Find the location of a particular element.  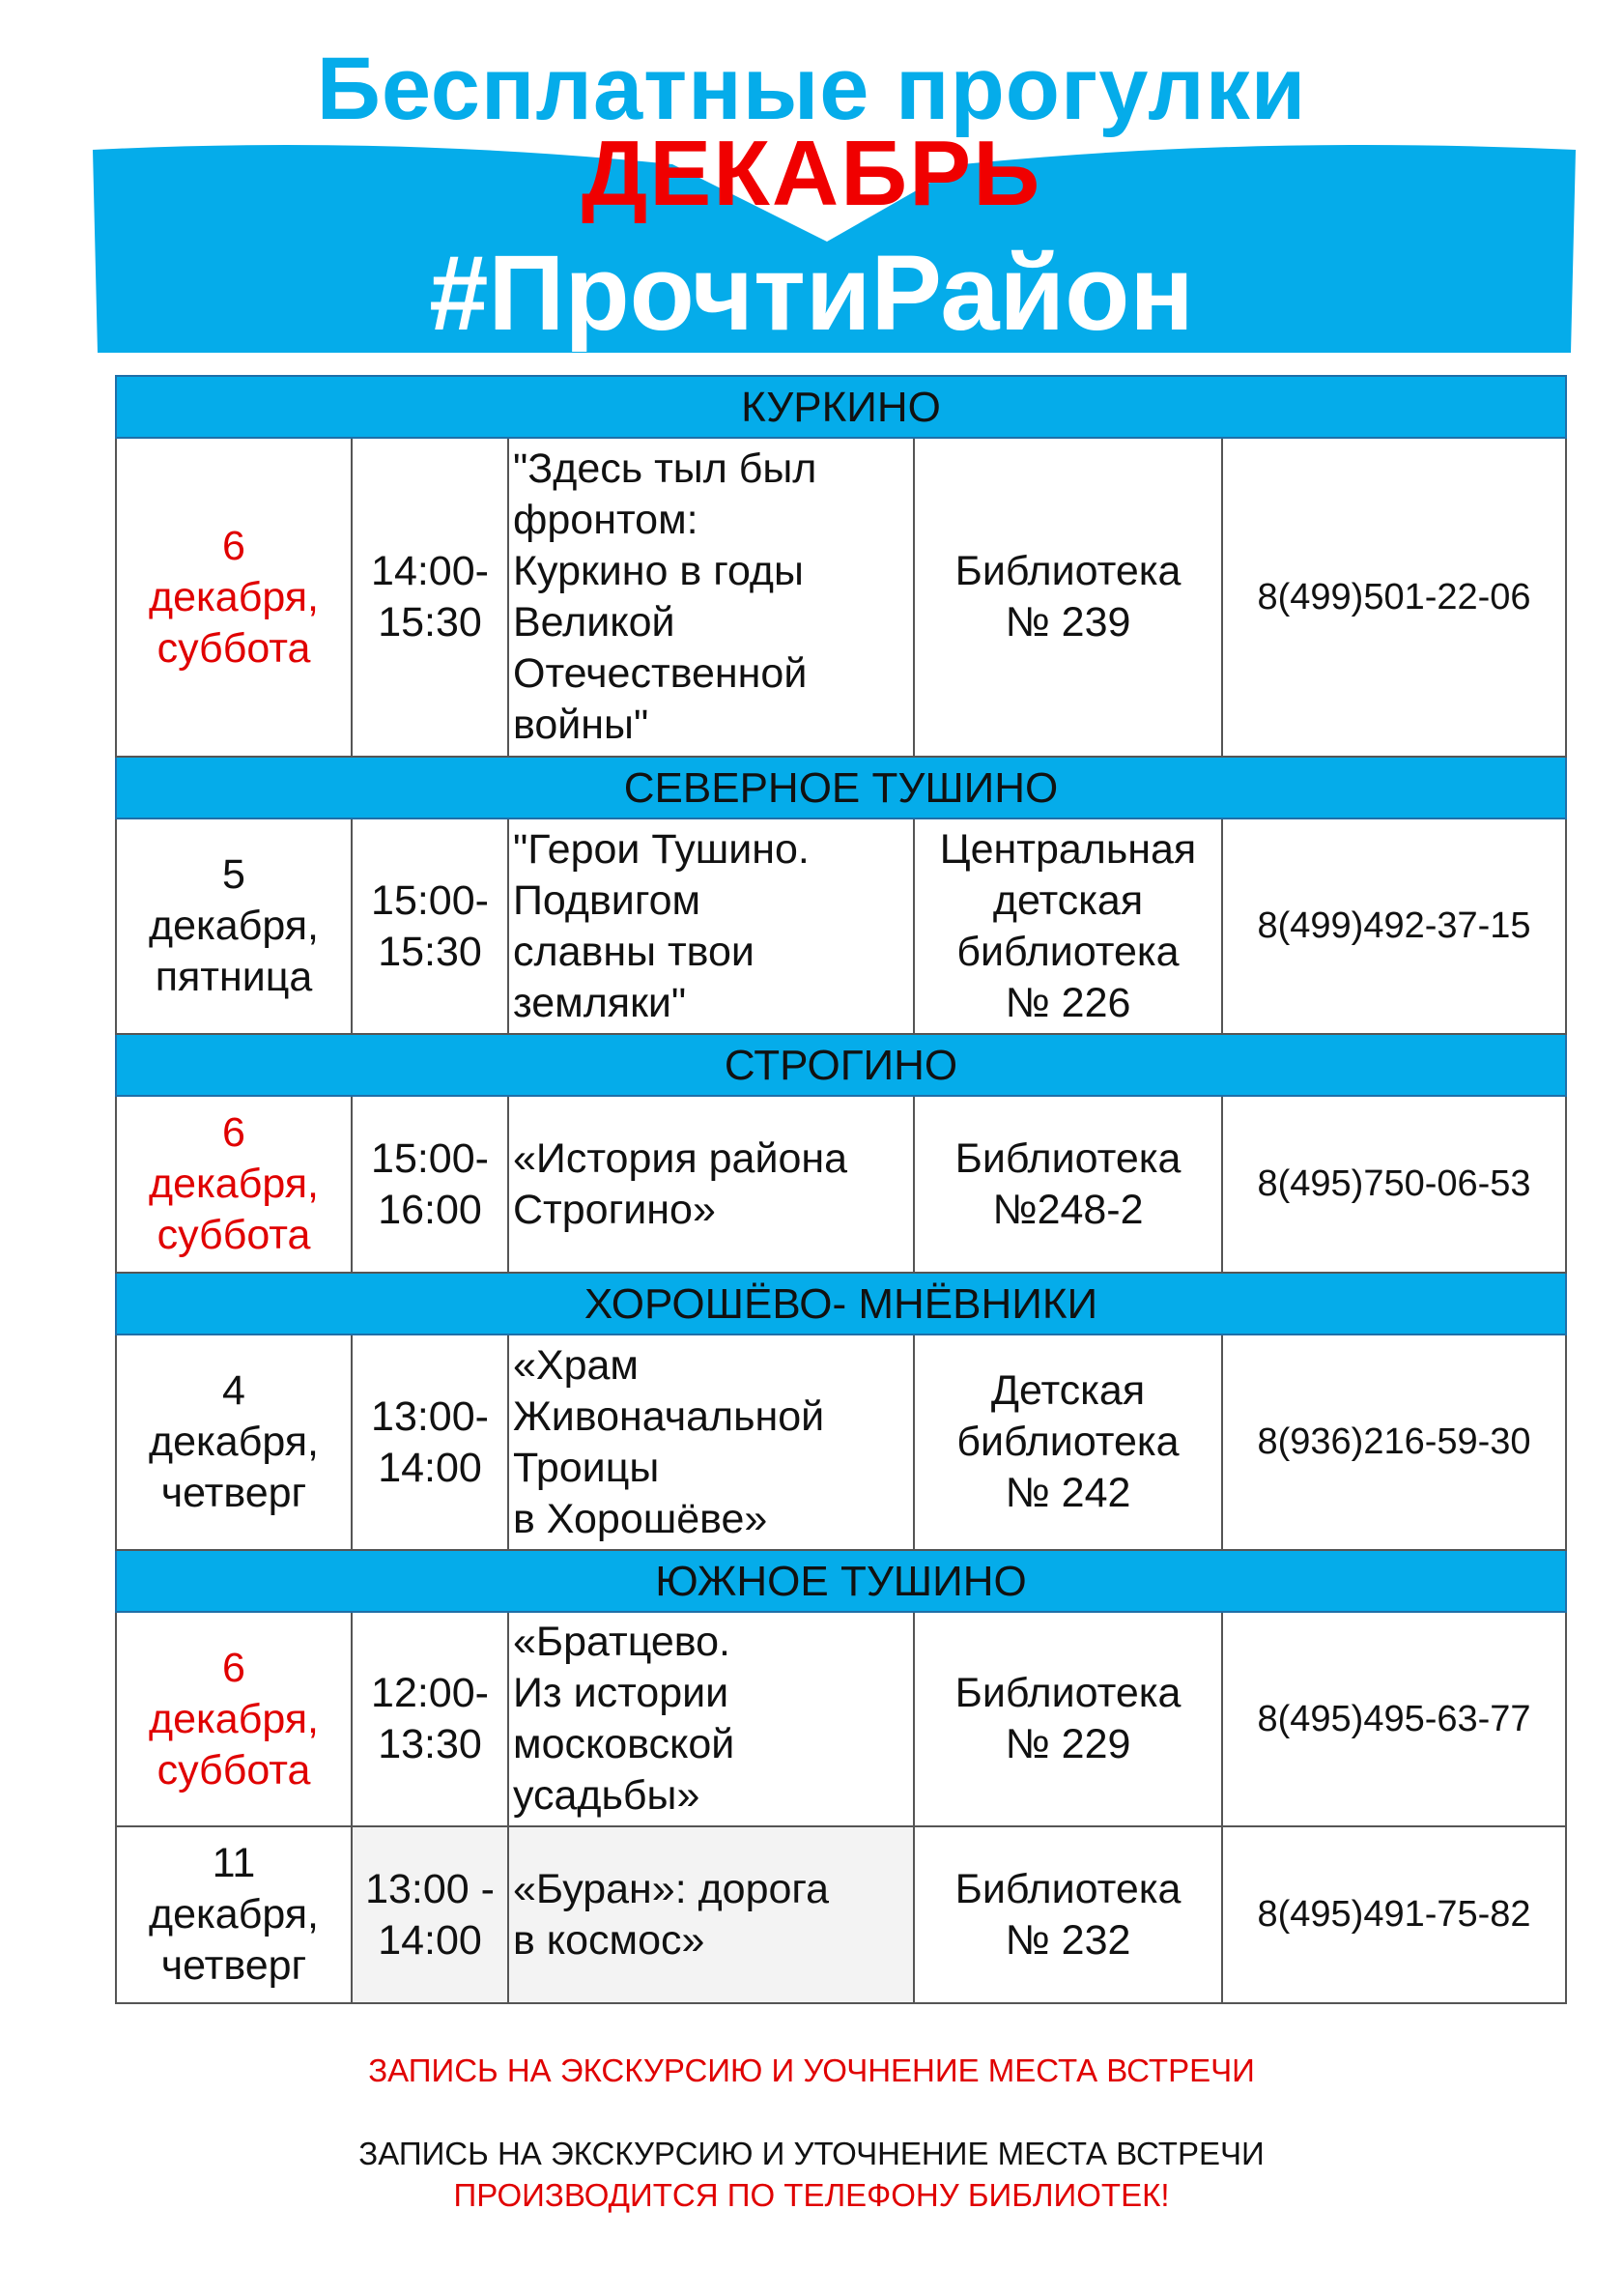

event-phone: 8(499)501-22-06 is located at coordinates (1394, 597).